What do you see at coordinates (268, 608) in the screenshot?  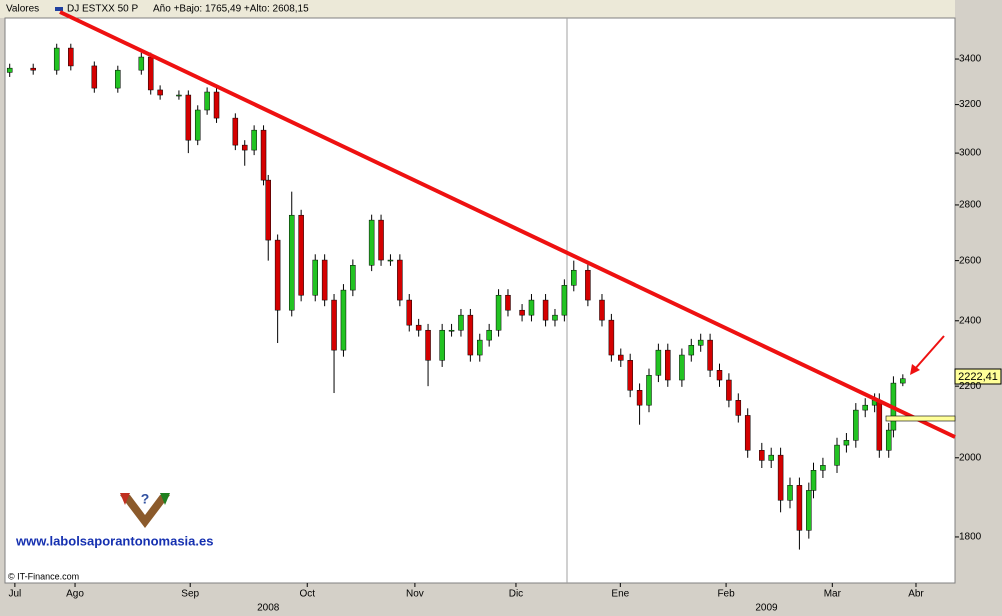 I see `year-label: 2008` at bounding box center [268, 608].